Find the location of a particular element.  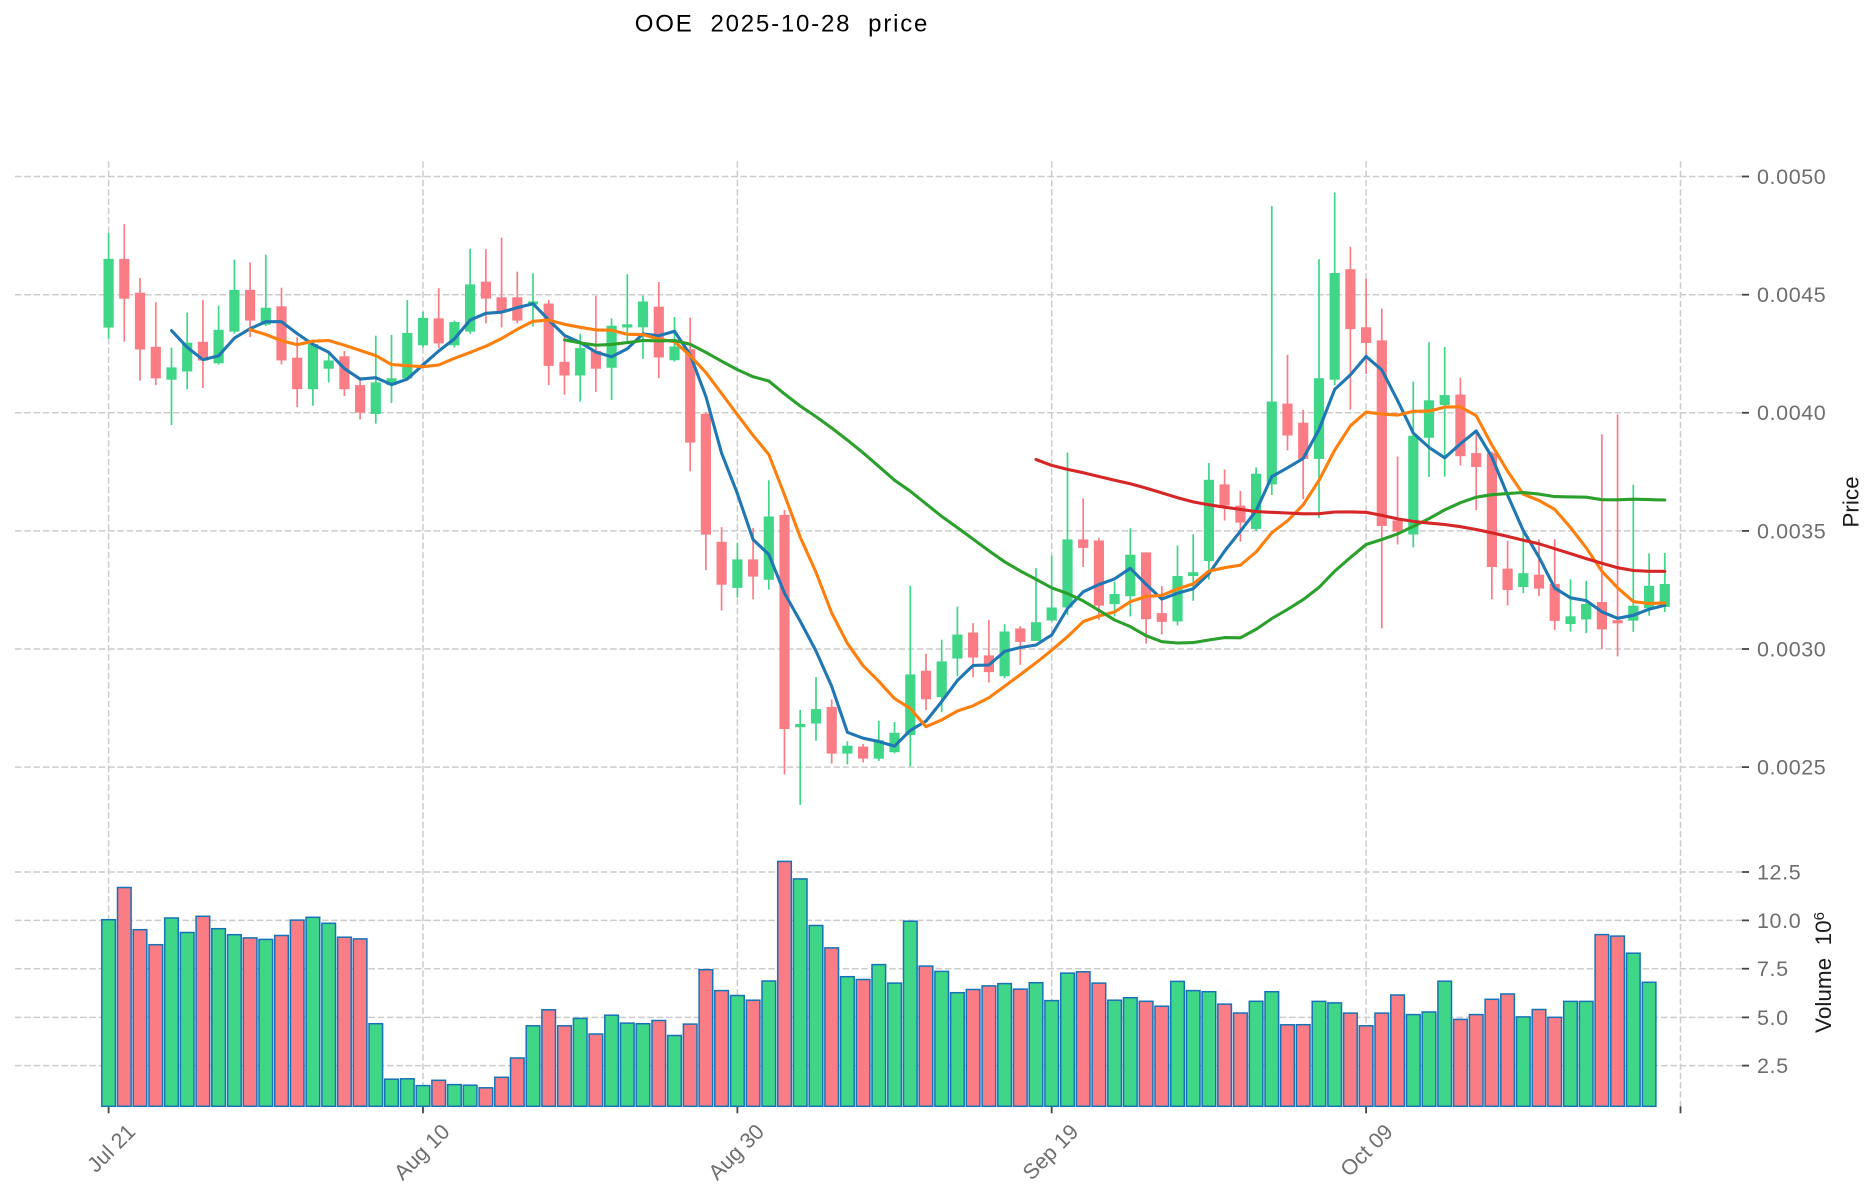

svg-text: Price is located at coordinates (1850, 501).